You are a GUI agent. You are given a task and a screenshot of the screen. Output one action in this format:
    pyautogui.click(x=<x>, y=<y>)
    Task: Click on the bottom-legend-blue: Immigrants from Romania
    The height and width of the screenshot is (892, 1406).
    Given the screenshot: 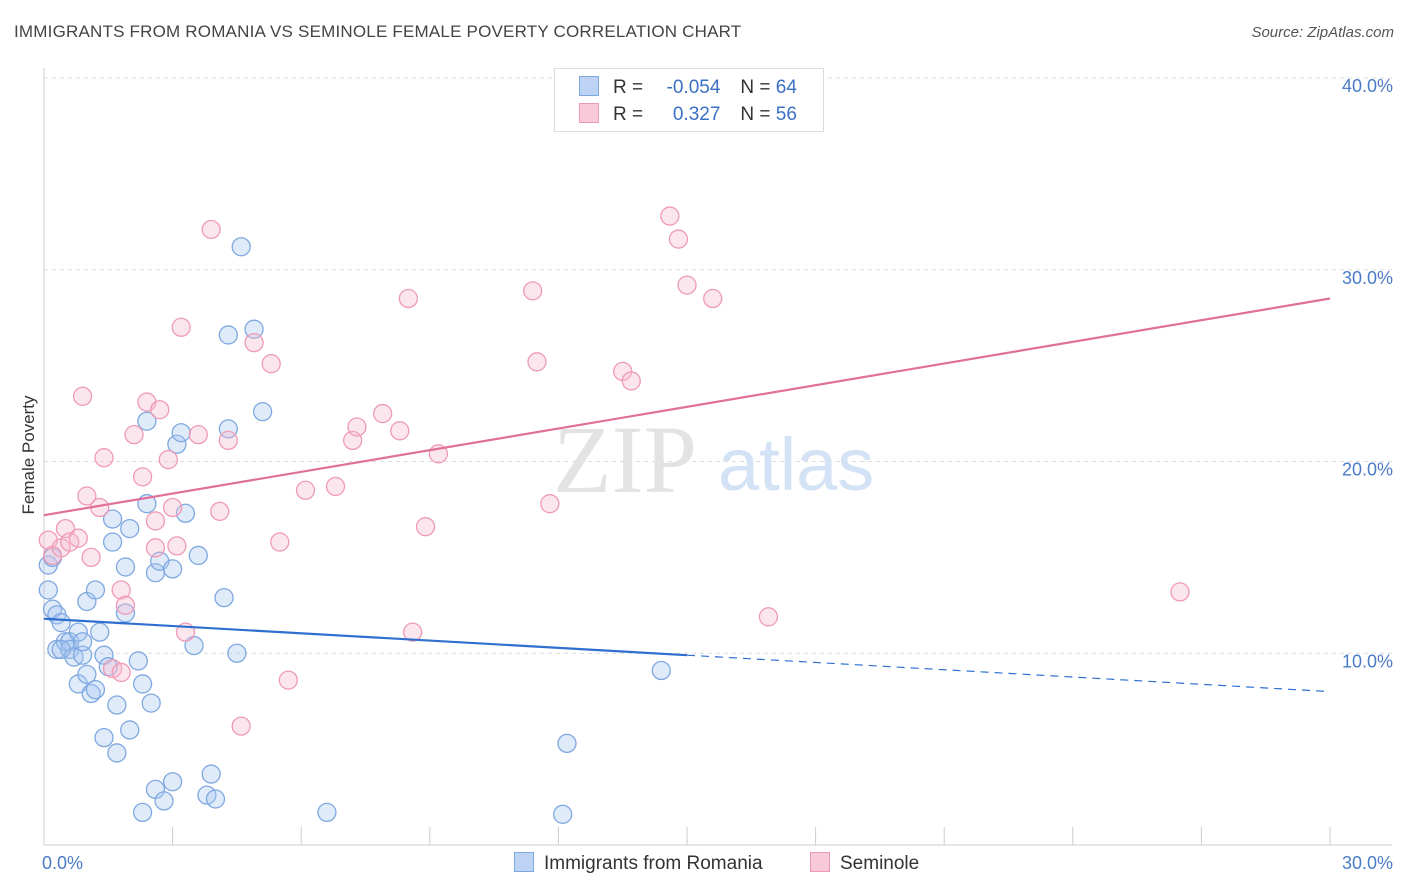 What is the action you would take?
    pyautogui.click(x=638, y=863)
    